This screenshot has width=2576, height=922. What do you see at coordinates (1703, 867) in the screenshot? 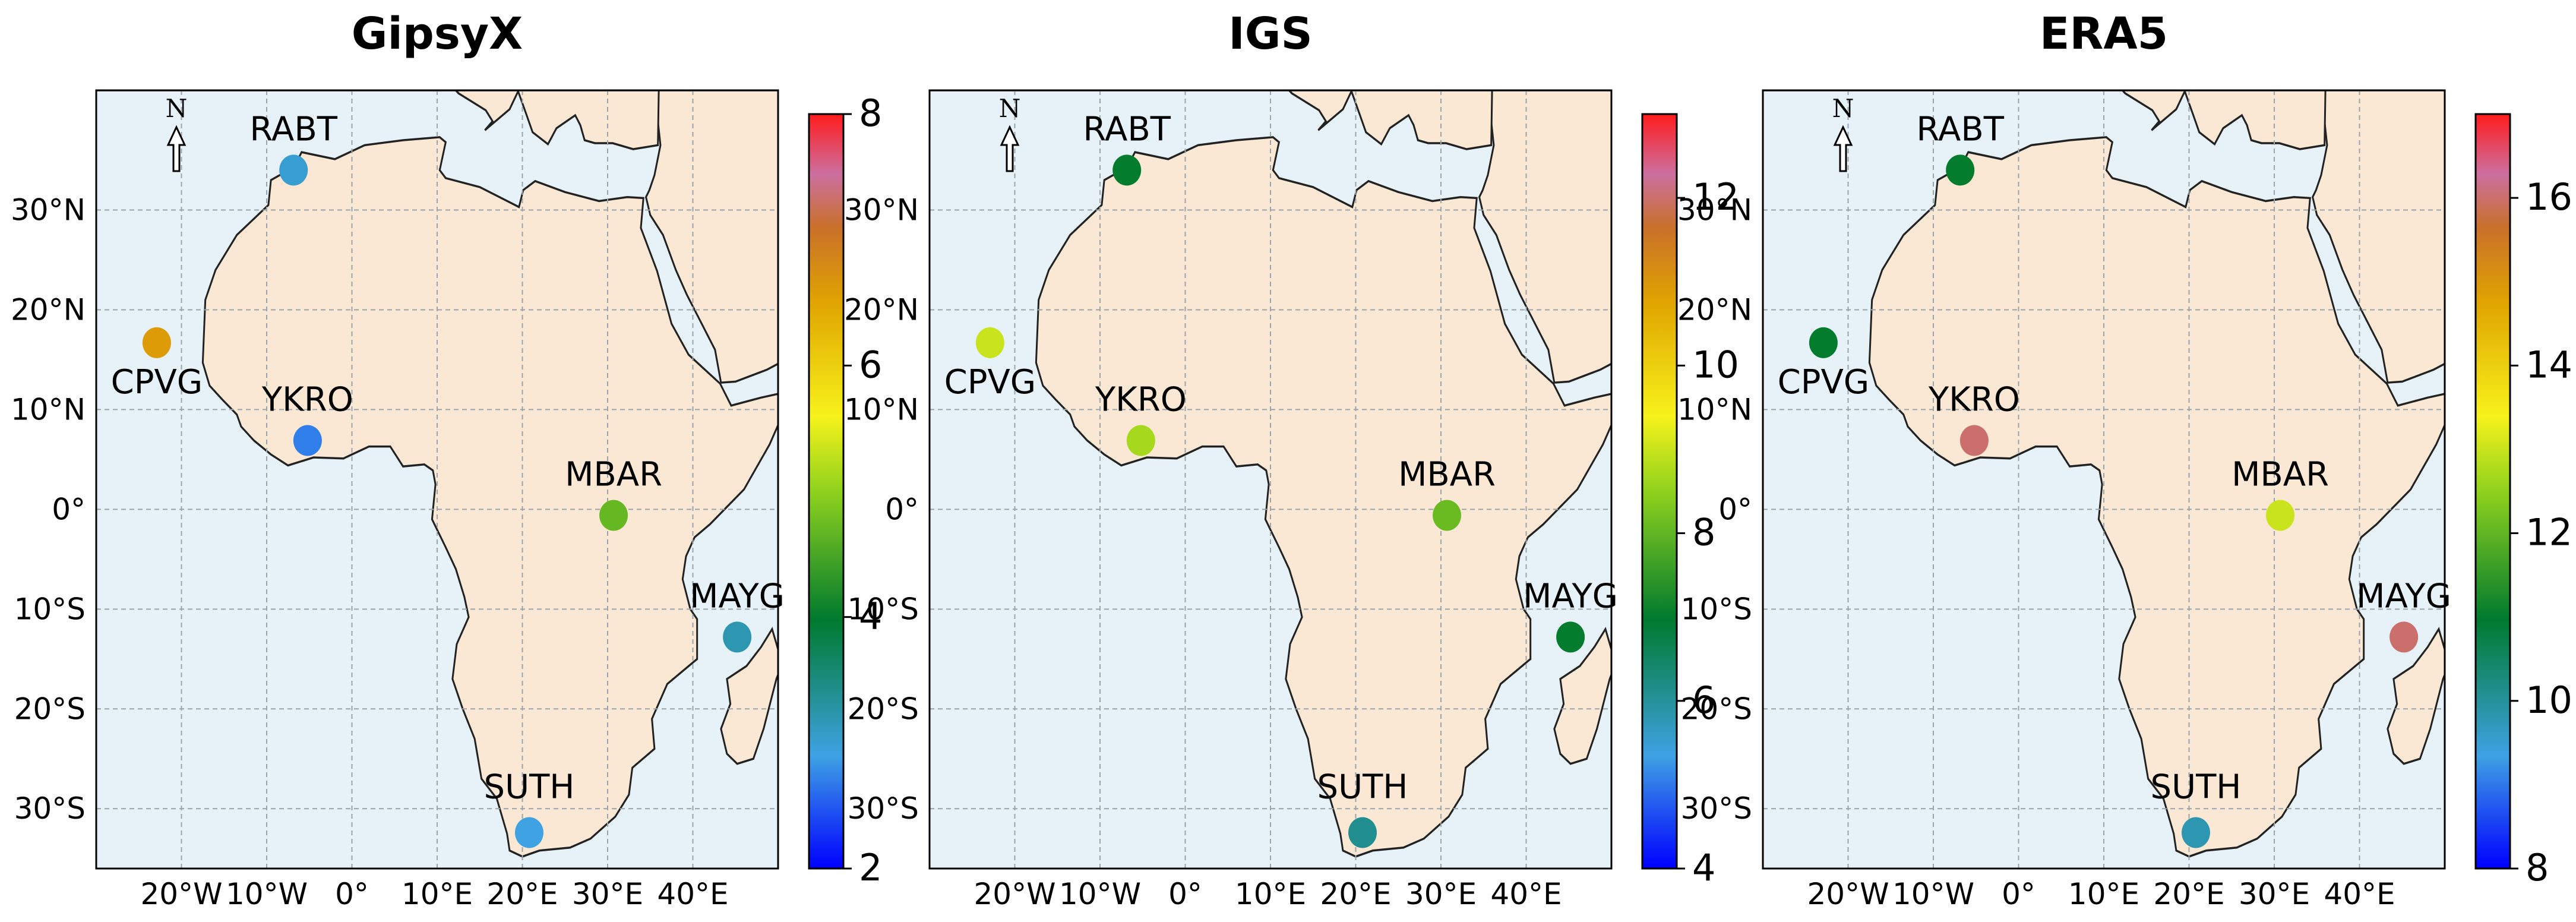
I see `colorbar-tick-label: 4` at bounding box center [1703, 867].